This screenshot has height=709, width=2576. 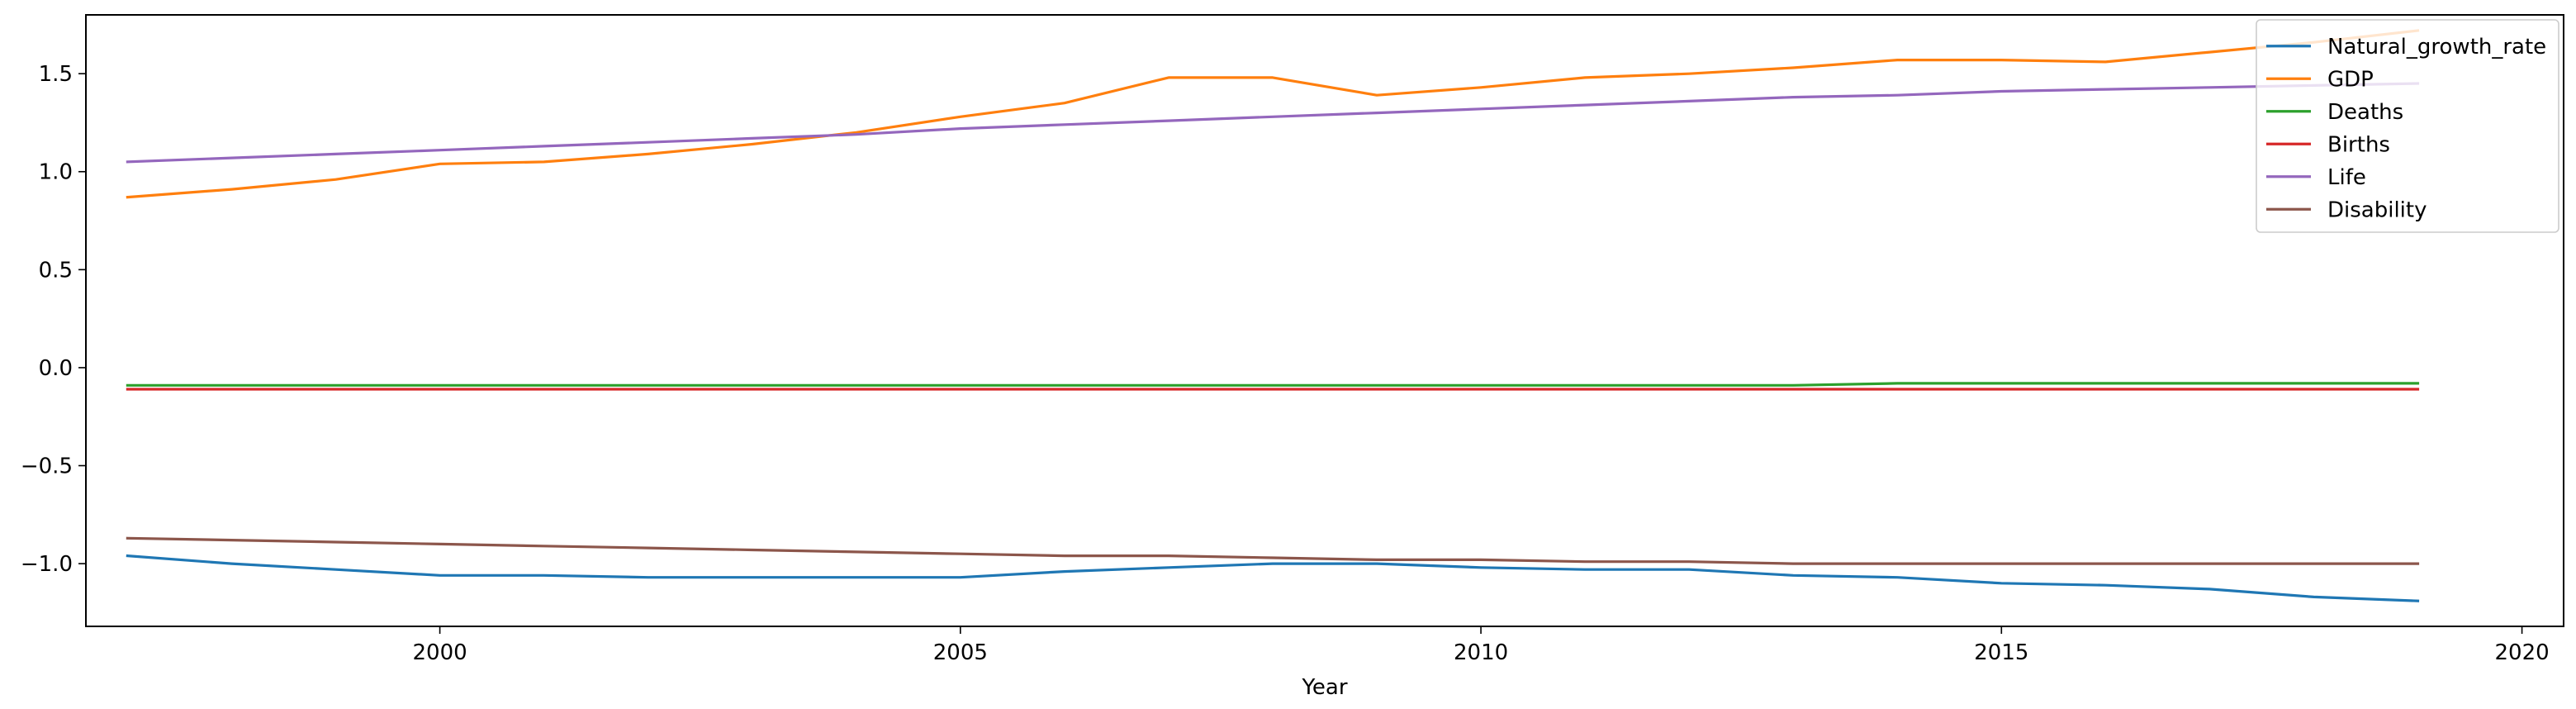 What do you see at coordinates (56, 270) in the screenshot?
I see `y-tick-label: 0.5` at bounding box center [56, 270].